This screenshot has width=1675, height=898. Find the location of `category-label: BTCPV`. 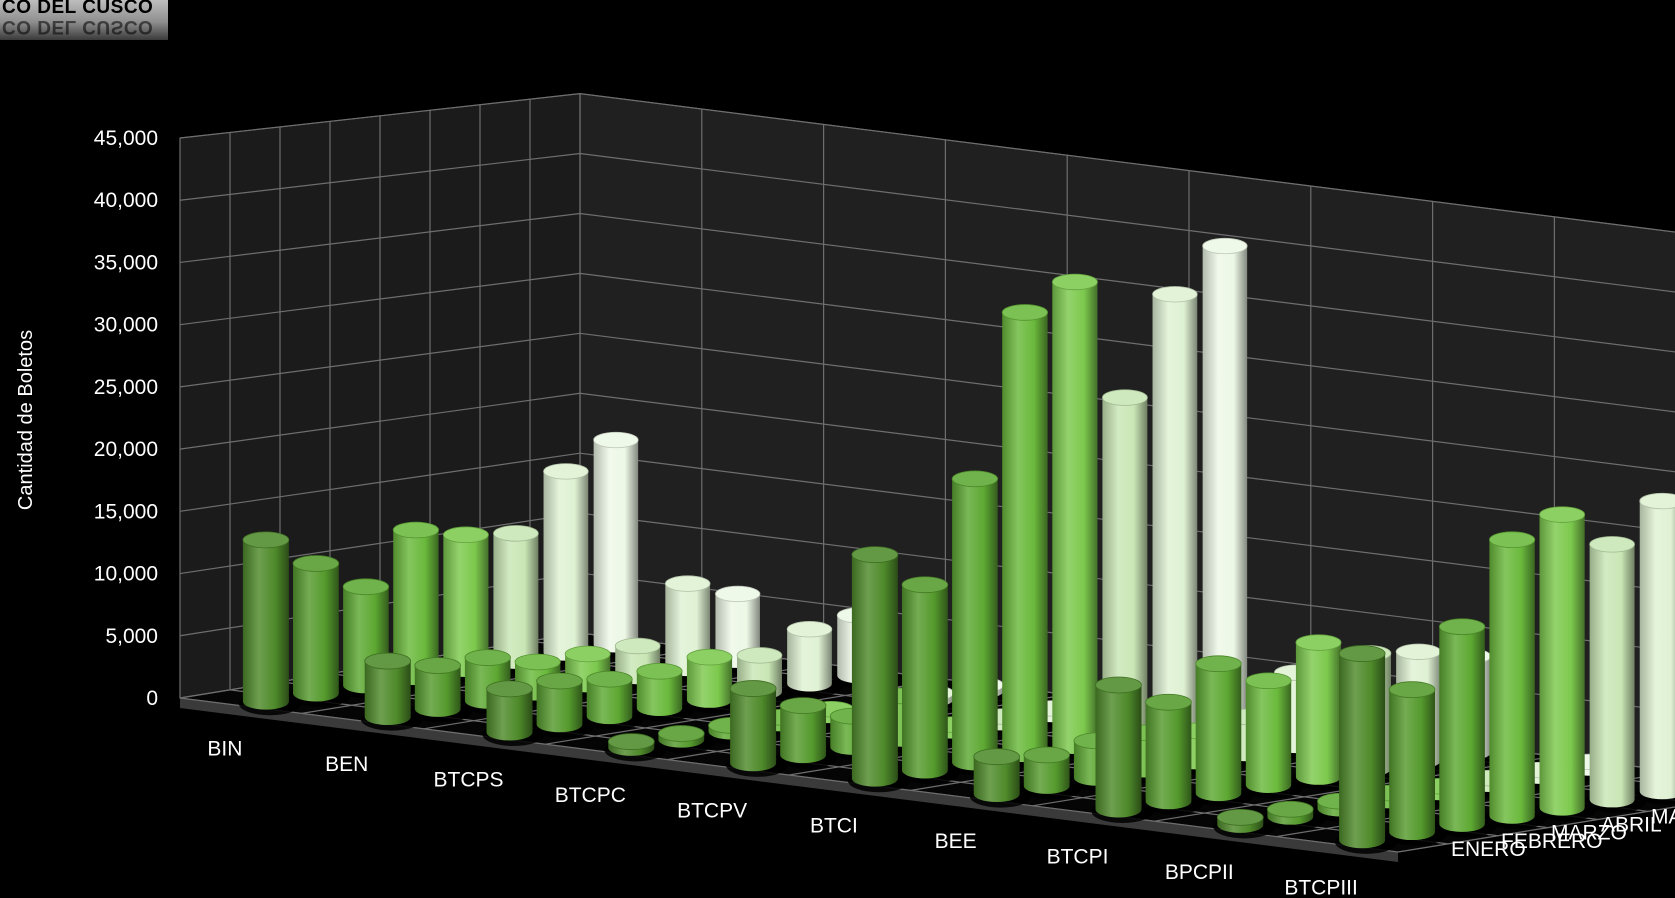

category-label: BTCPV is located at coordinates (712, 810).